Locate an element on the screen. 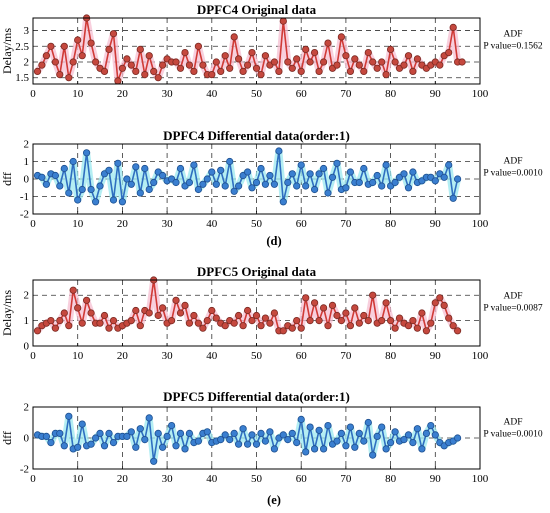 This screenshot has width=550, height=513. x-tick-label: 90 is located at coordinates (436, 94).